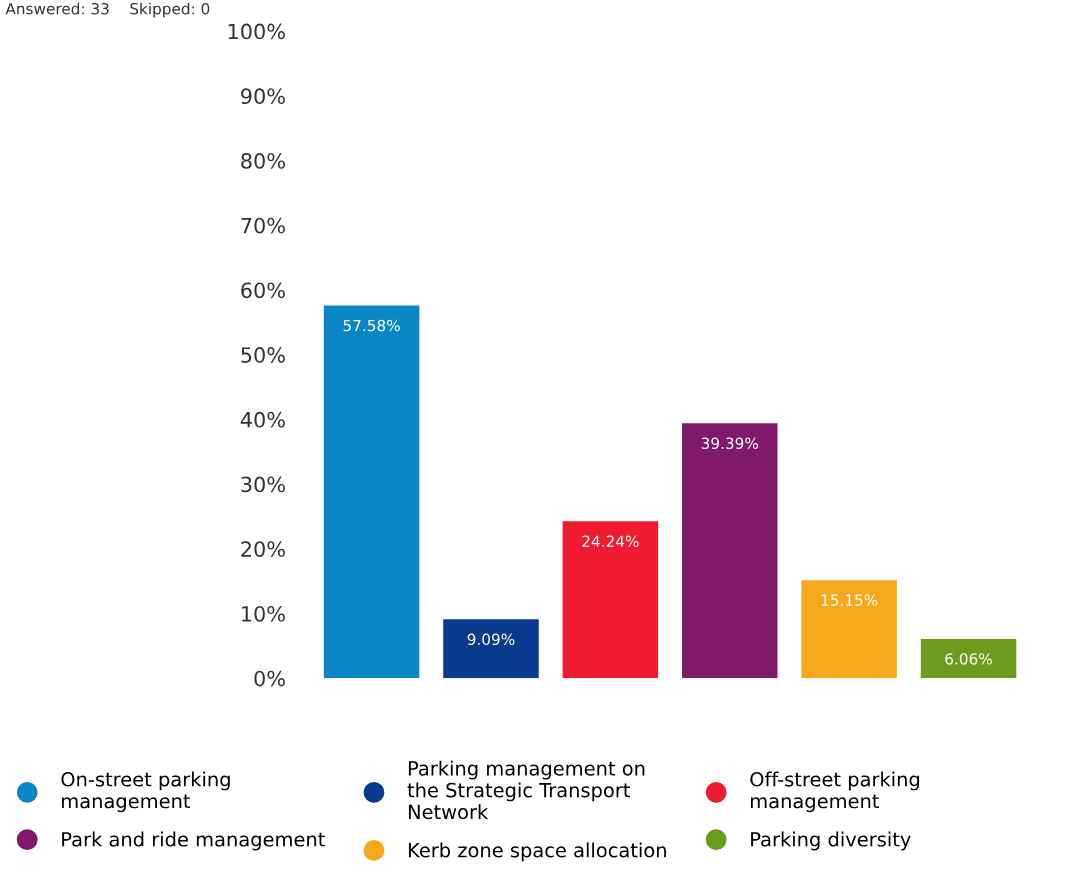 The width and height of the screenshot is (1079, 890). Describe the element at coordinates (263, 290) in the screenshot. I see `y-tick-label: 60%` at that location.